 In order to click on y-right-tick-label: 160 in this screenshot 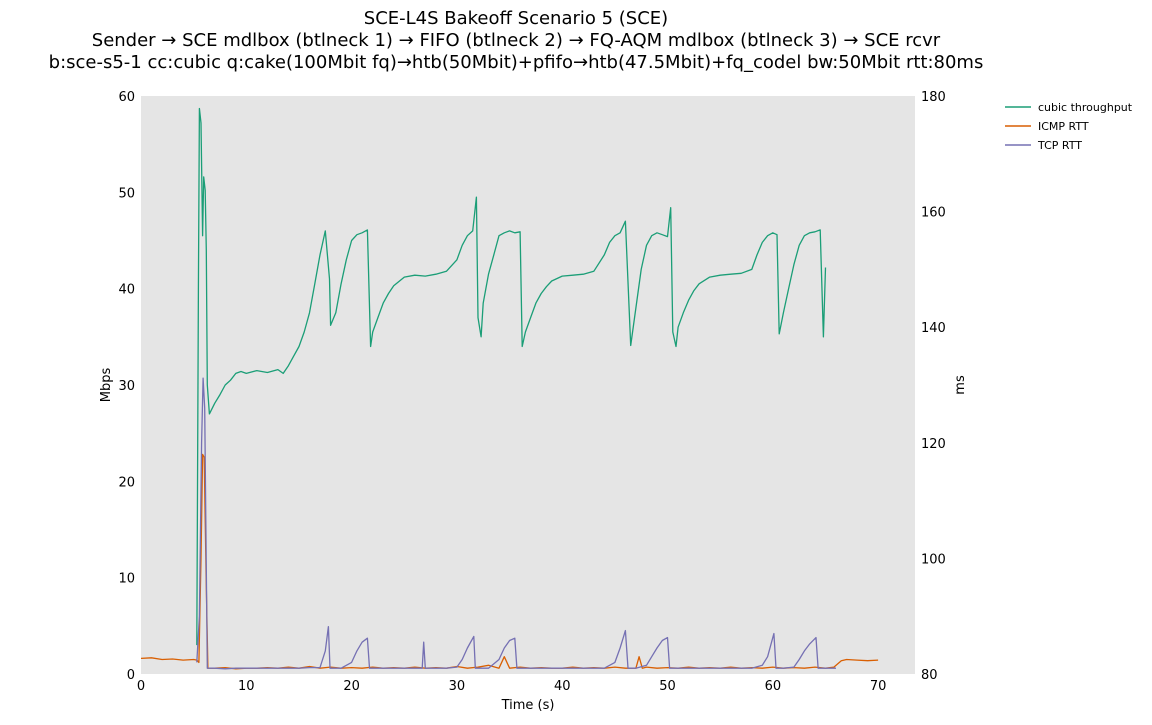, I will do `click(933, 213)`.